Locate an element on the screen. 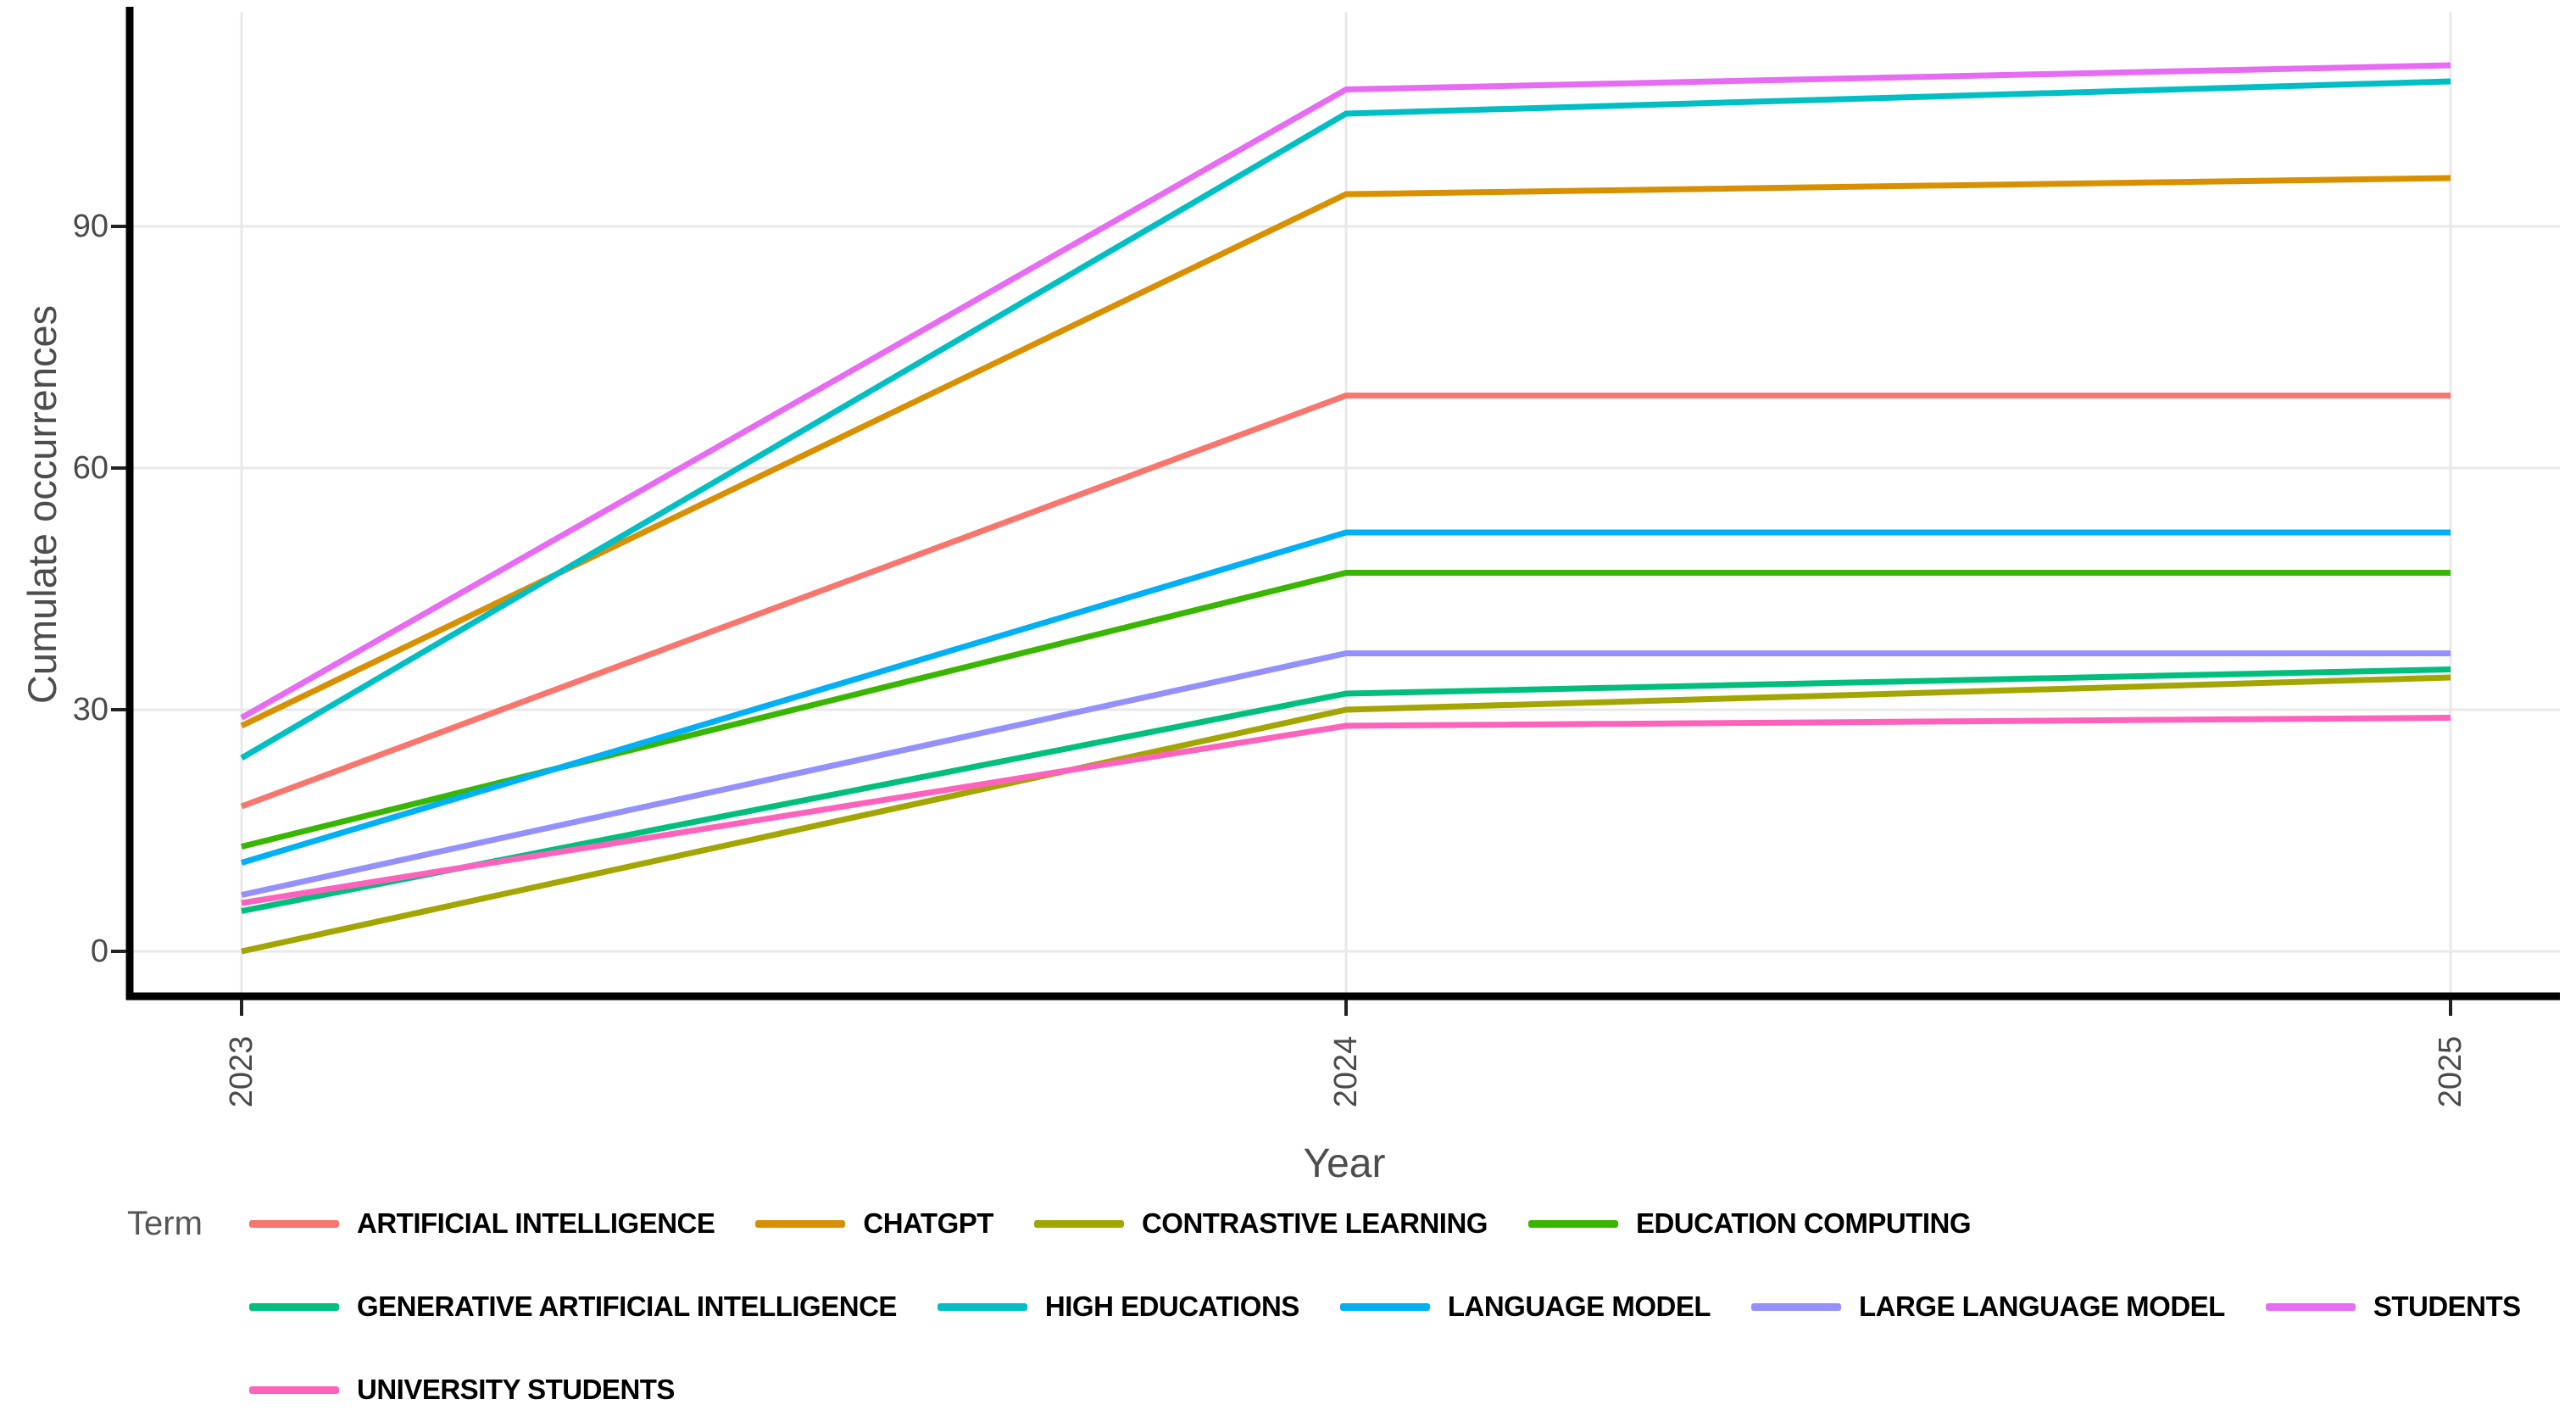 The image size is (2576, 1416). legend-label: CONTRASTIVE LEARNING is located at coordinates (1314, 1223).